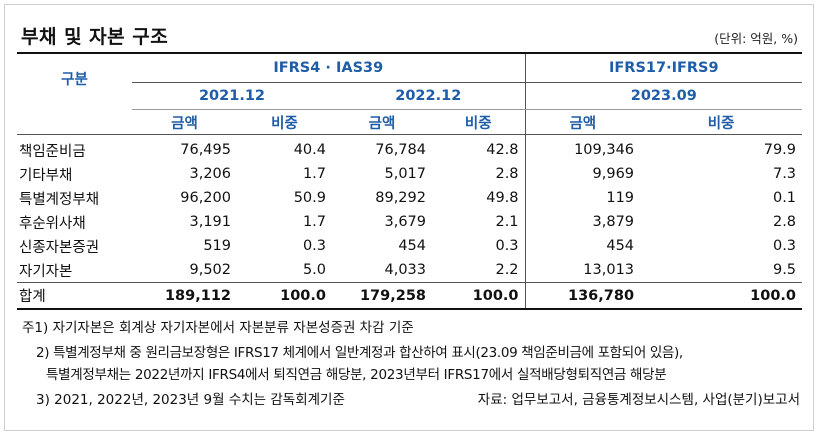 Image resolution: width=820 pixels, height=437 pixels. What do you see at coordinates (502, 150) in the screenshot?
I see `cell: 42.8` at bounding box center [502, 150].